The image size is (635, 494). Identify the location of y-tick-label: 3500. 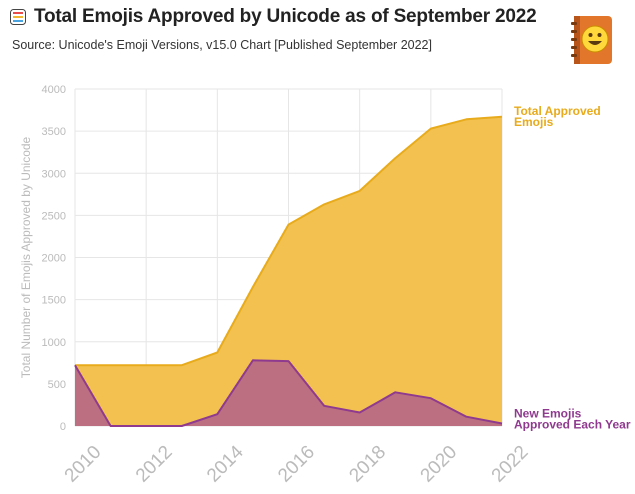
(54, 132).